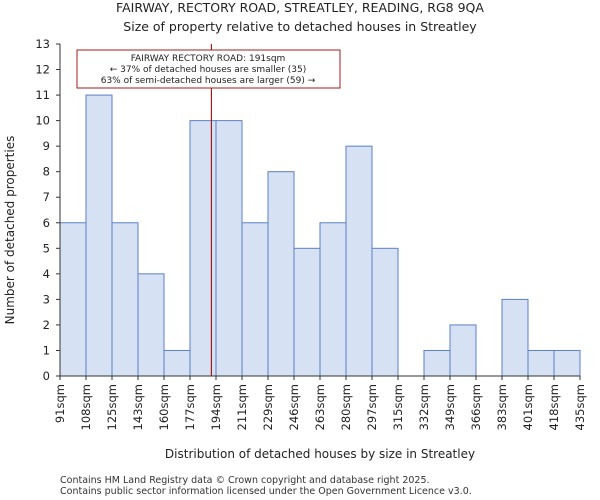 This screenshot has width=600, height=500. Describe the element at coordinates (46, 197) in the screenshot. I see `y-tick-label: 7` at that location.